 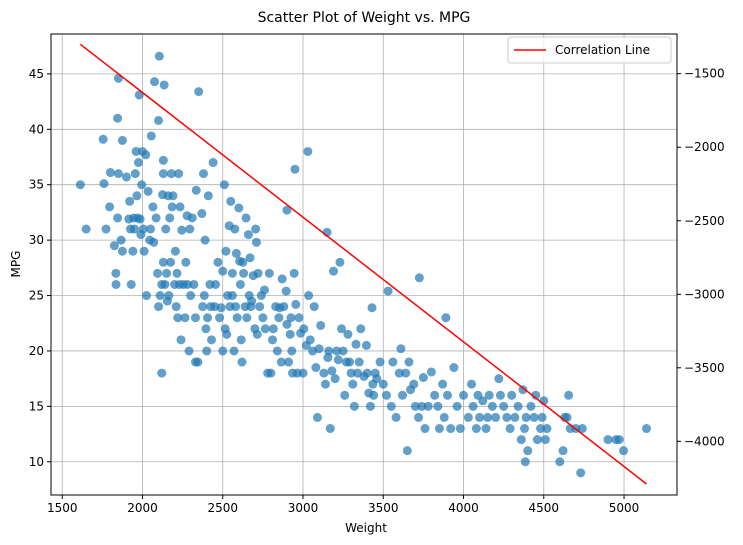 I want to click on y-tick-label: 20, so click(x=36, y=351).